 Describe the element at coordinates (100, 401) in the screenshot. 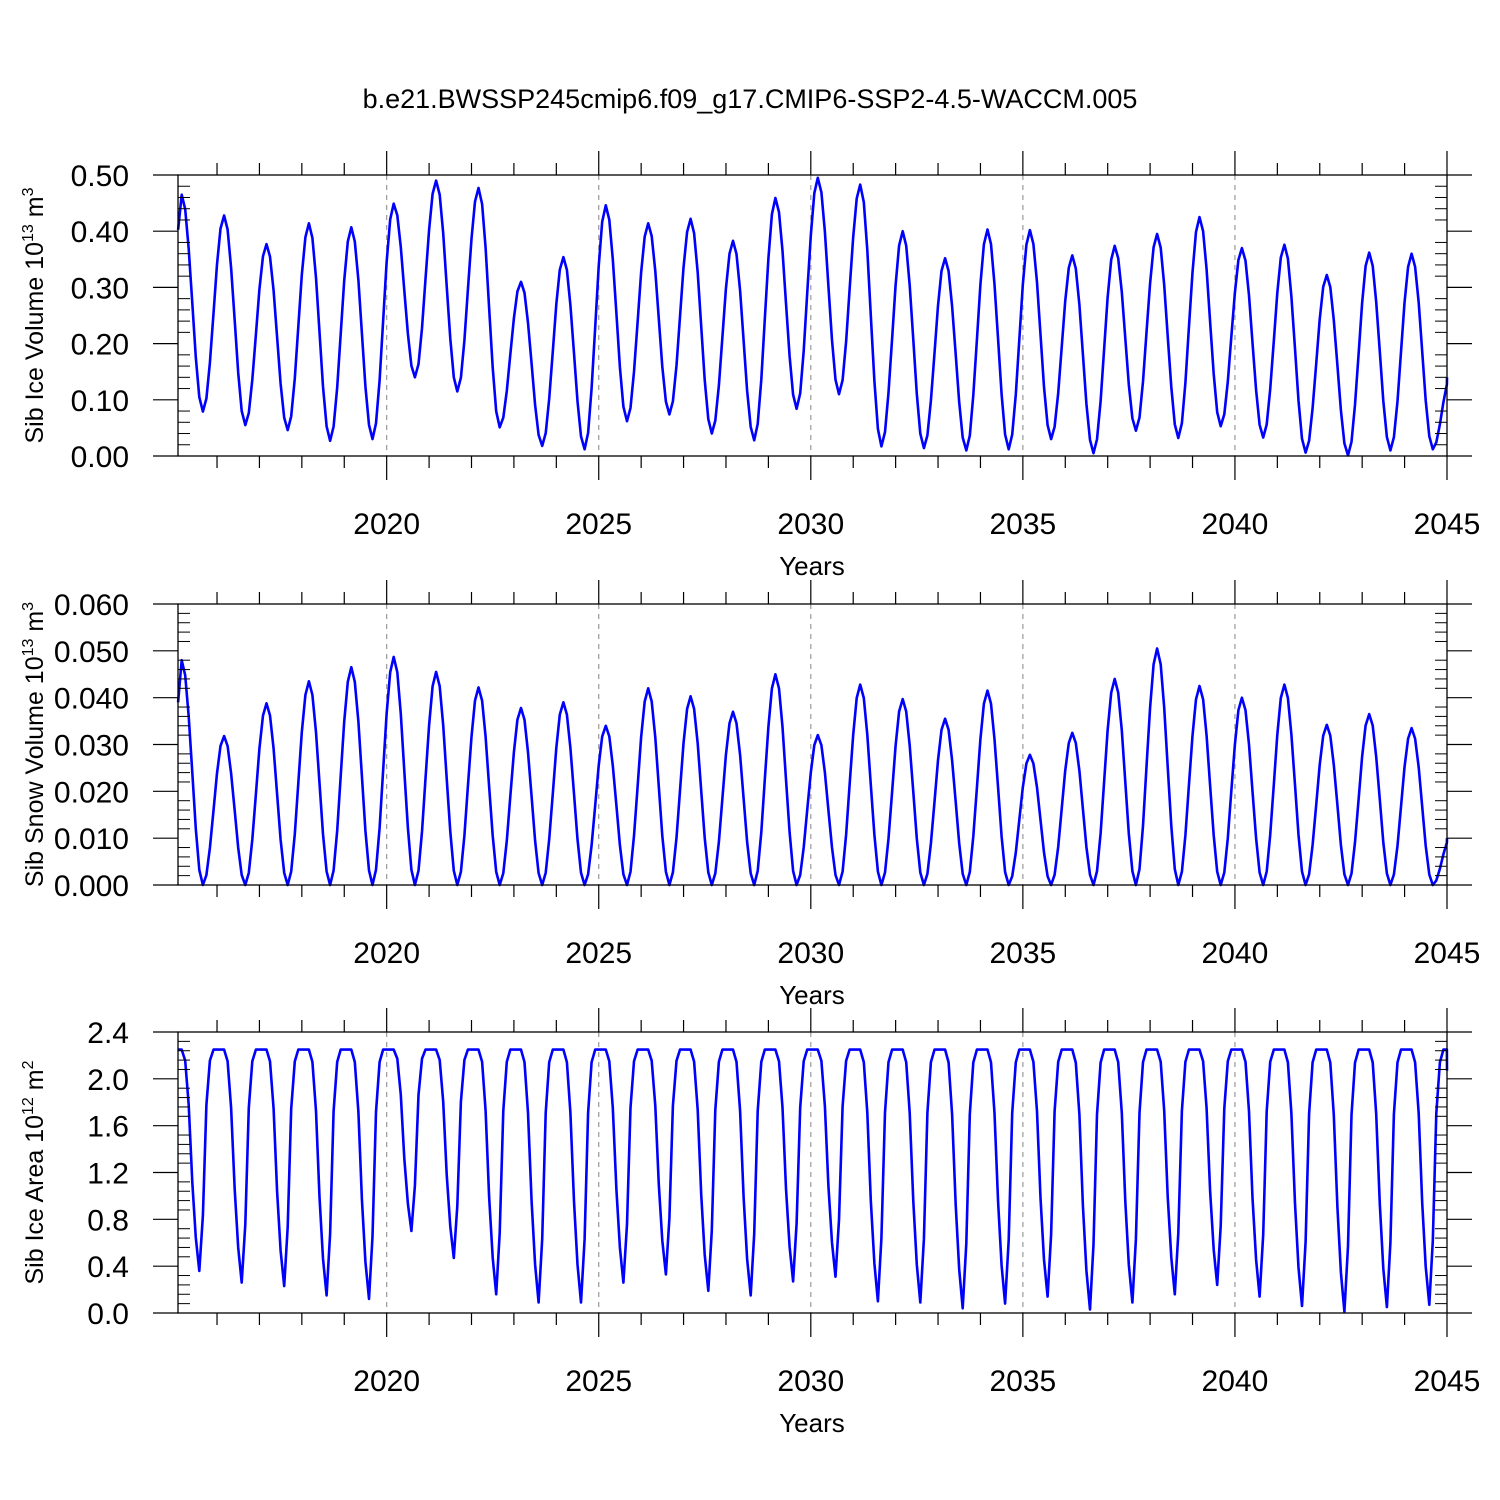

I see `y-tick-label: 0.10` at that location.